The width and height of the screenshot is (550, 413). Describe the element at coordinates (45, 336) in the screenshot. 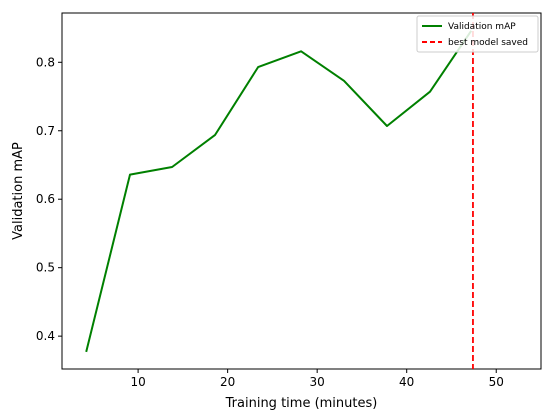

I see `y-tick-label: 0.4` at that location.